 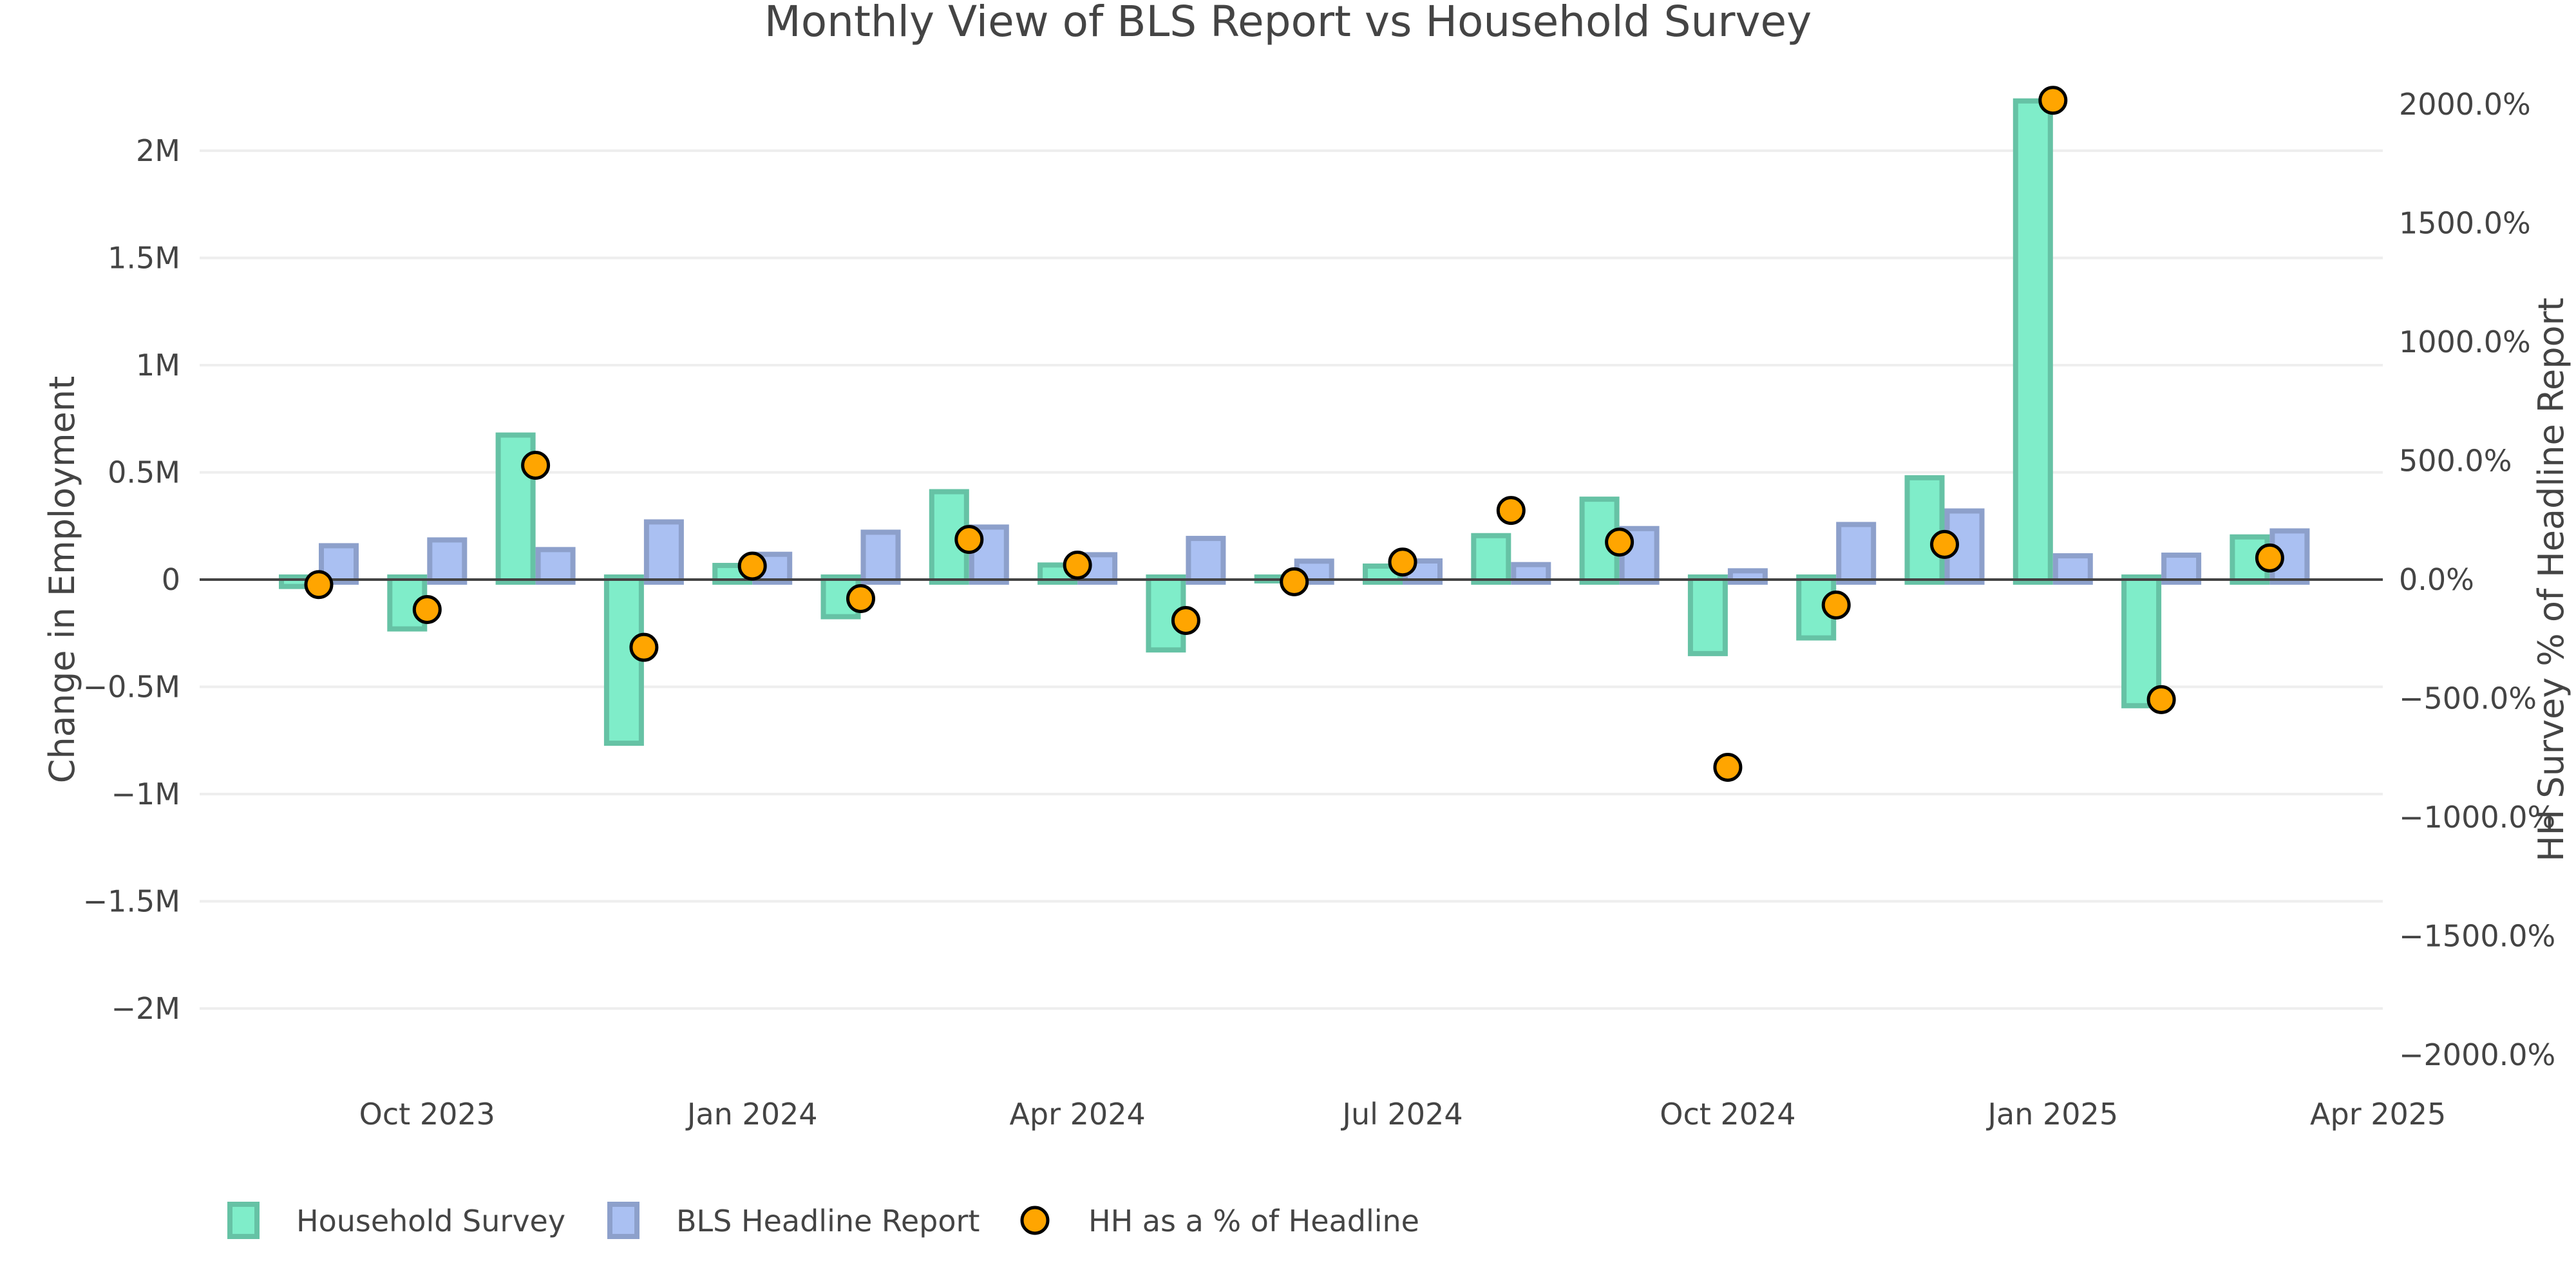 I want to click on legend-marker-pct, so click(x=1035, y=1221).